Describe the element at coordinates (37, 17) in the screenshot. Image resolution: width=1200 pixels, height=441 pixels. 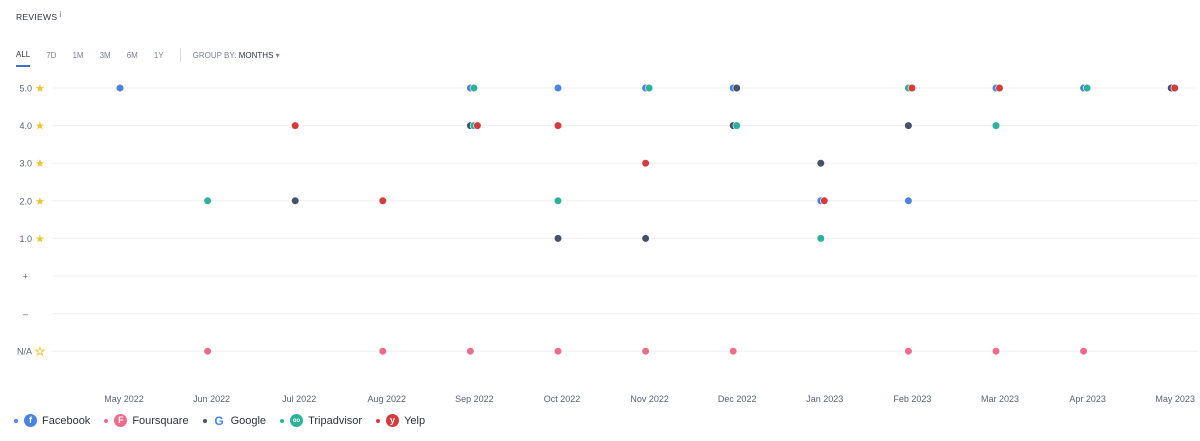
I see `reviews-title-text: REVIEWS` at that location.